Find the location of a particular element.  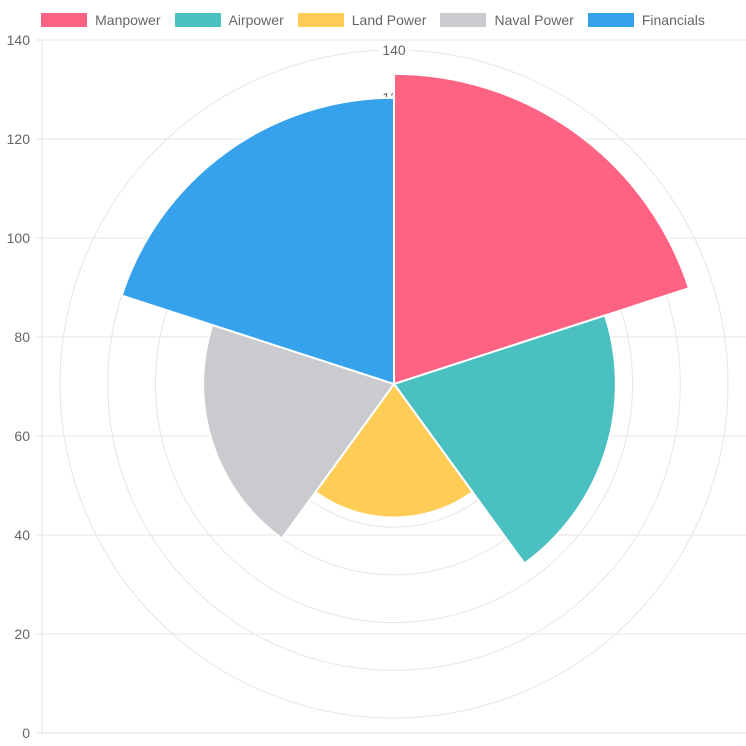

sector-naval-power is located at coordinates (299, 431).